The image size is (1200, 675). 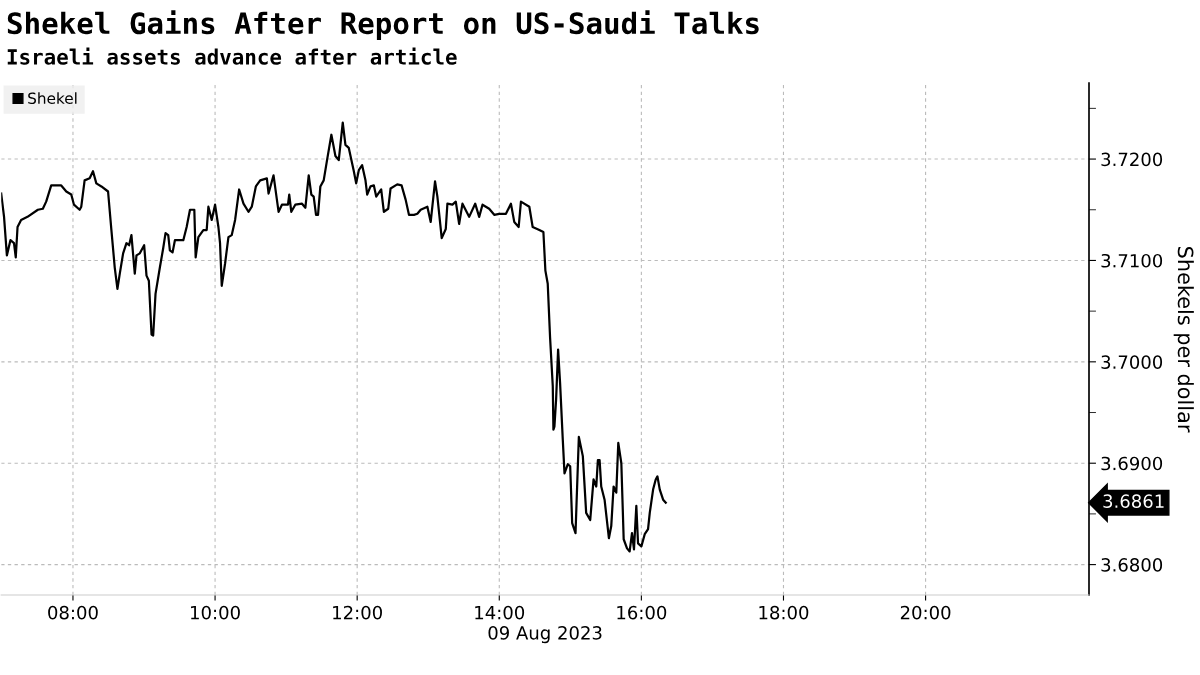 What do you see at coordinates (545, 635) in the screenshot?
I see `x-axis-title: 09 Aug 2023` at bounding box center [545, 635].